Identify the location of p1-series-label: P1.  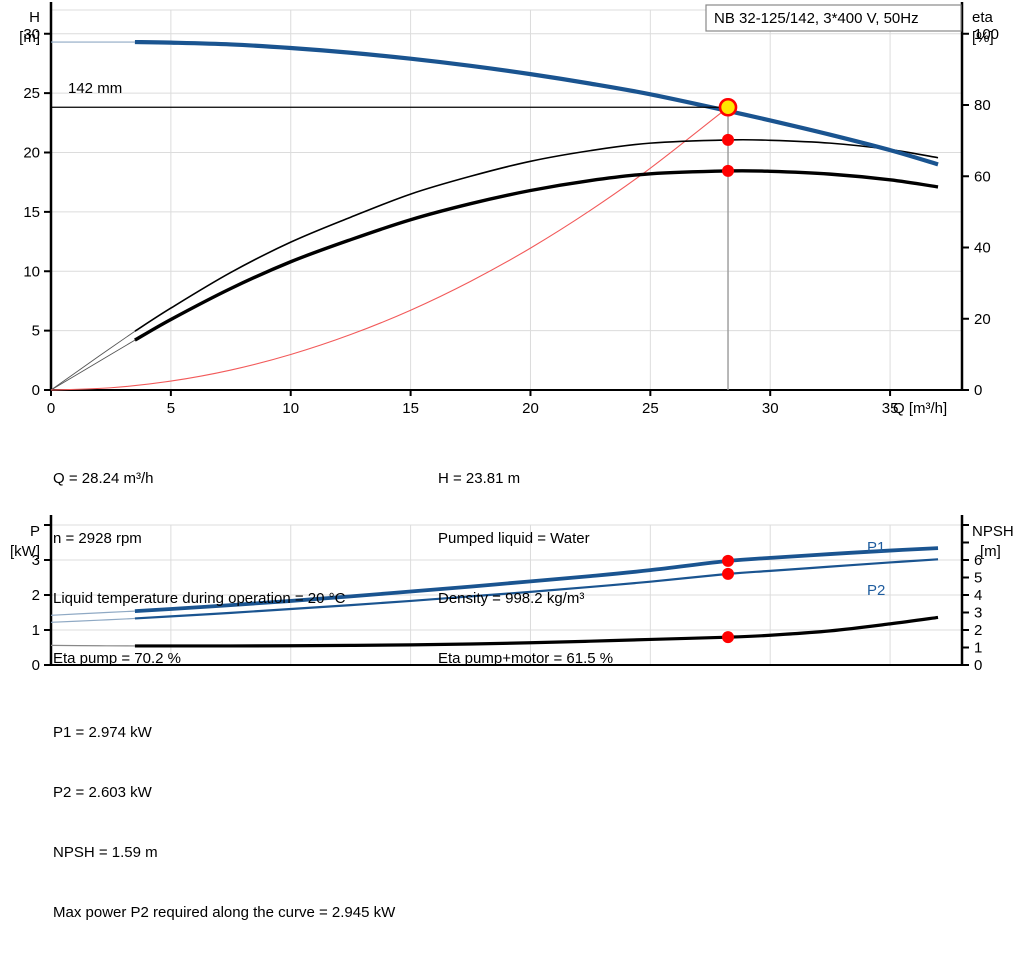
(876, 547).